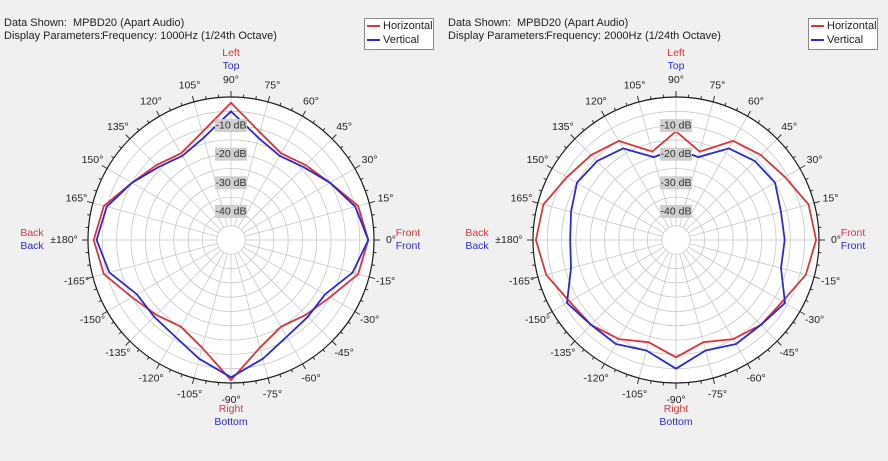 The image size is (888, 461). I want to click on db-label-text: -30 dB, so click(231, 183).